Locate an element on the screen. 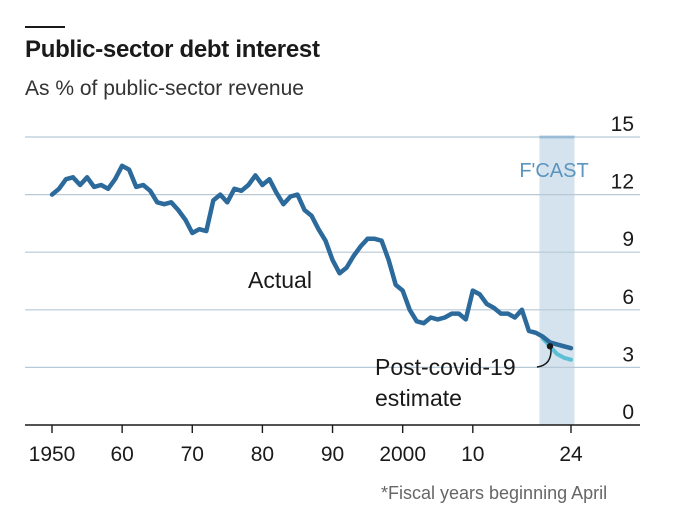 The image size is (680, 532). top-rule is located at coordinates (45, 27).